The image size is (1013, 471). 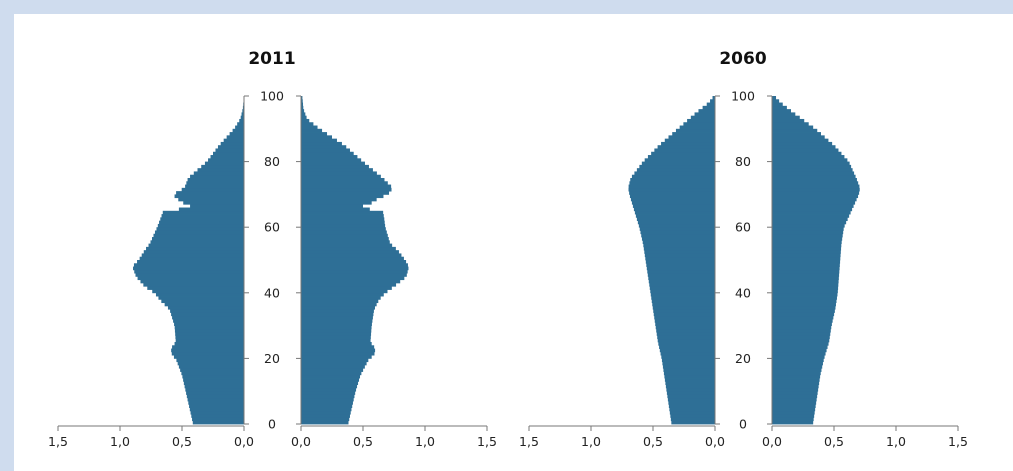 I want to click on y-tick-label: 0, so click(x=272, y=424).